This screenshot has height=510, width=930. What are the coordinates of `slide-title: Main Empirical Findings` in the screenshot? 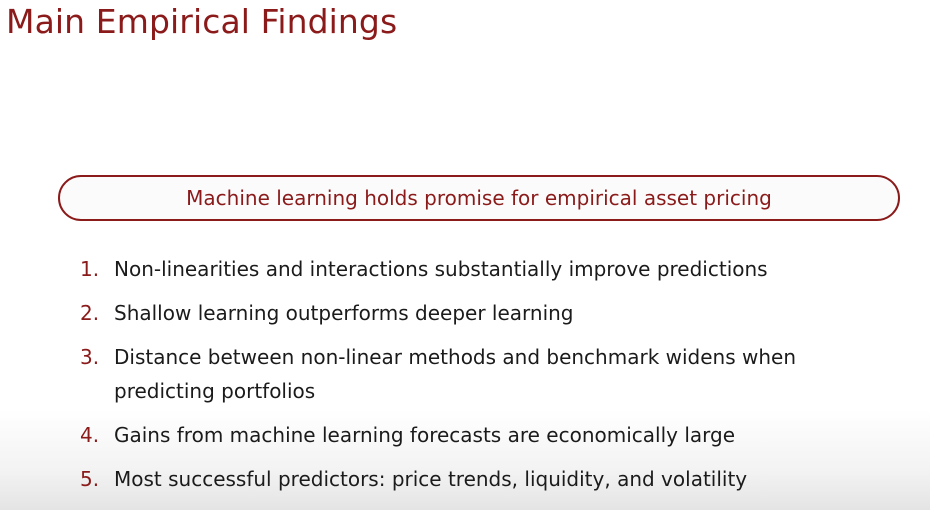 It's located at (202, 21).